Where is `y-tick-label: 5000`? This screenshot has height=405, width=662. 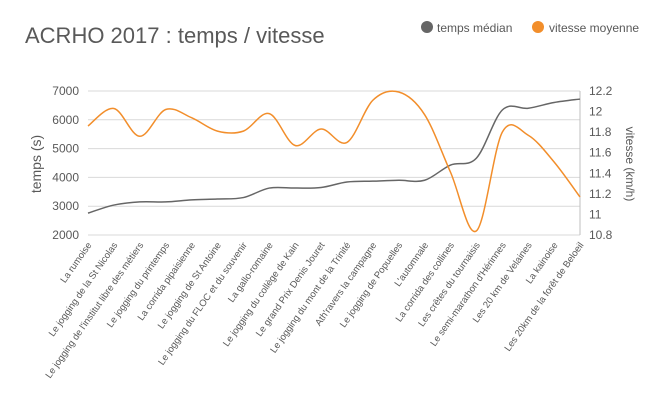
y-tick-label: 5000 is located at coordinates (65, 149).